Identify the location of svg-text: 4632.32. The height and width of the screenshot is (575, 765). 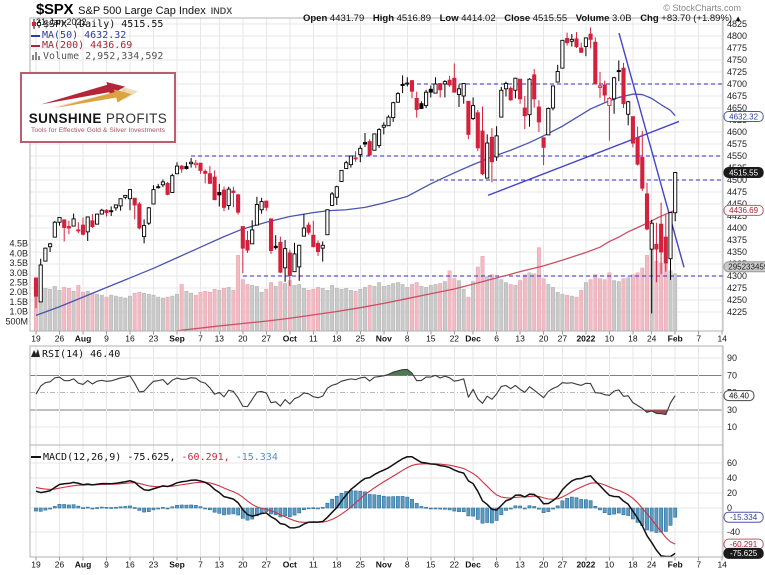
(743, 116).